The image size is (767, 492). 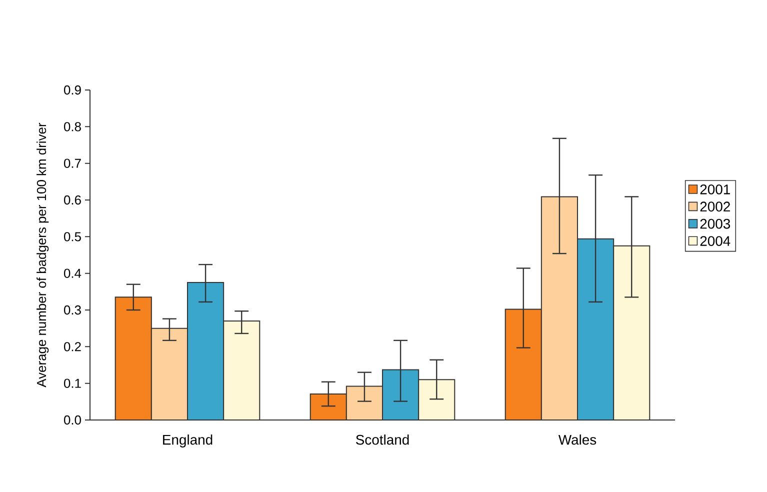 What do you see at coordinates (72, 163) in the screenshot?
I see `y-tick-label: 0.7` at bounding box center [72, 163].